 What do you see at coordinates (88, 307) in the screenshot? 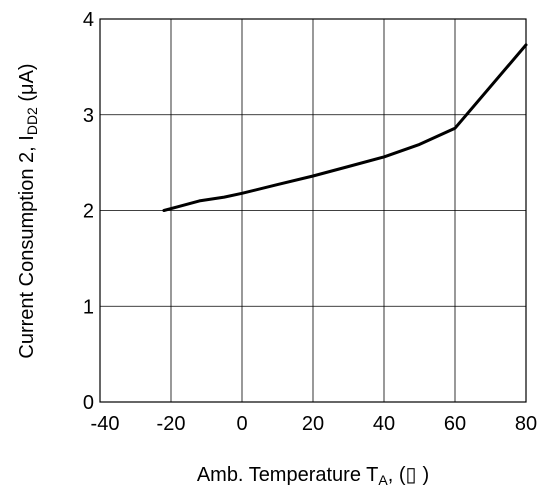
I see `y-tick-label: 1` at bounding box center [88, 307].